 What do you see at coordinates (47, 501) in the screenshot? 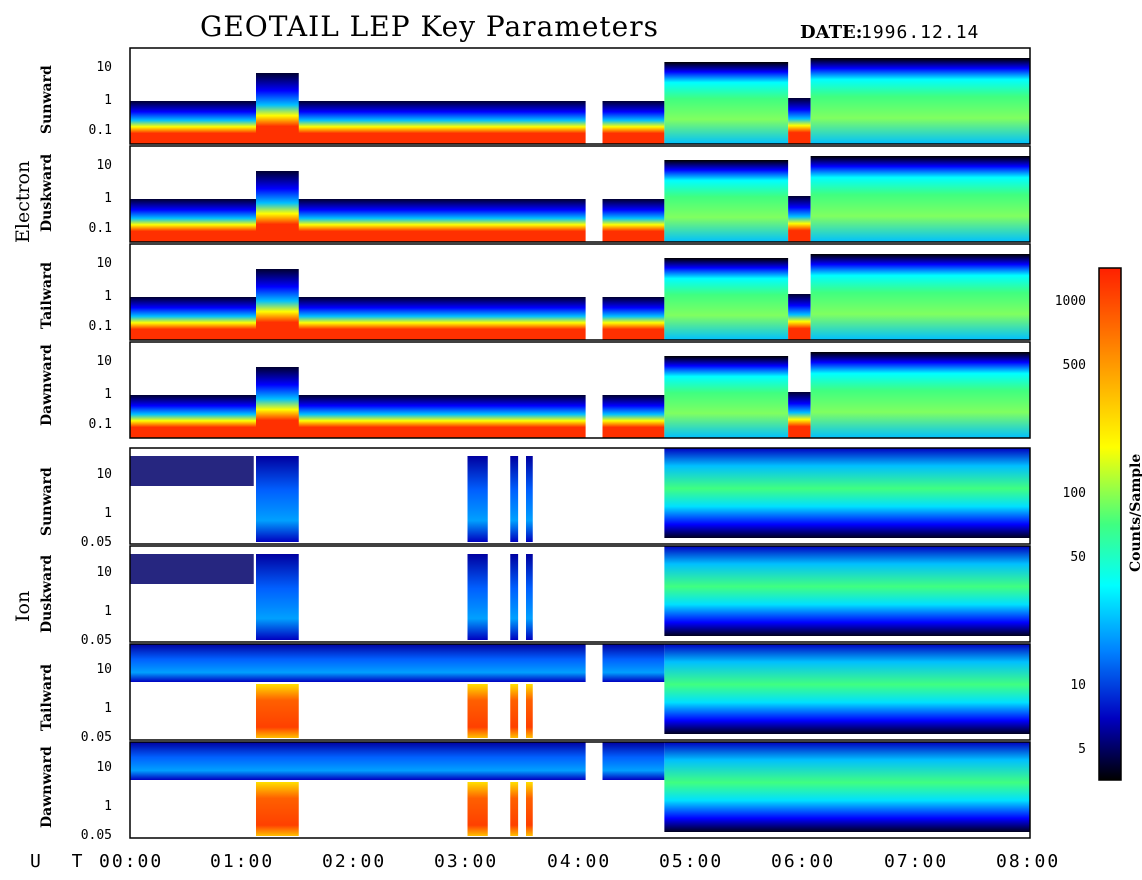
I see `panel-label-ion-sunward: Sunward` at bounding box center [47, 501].